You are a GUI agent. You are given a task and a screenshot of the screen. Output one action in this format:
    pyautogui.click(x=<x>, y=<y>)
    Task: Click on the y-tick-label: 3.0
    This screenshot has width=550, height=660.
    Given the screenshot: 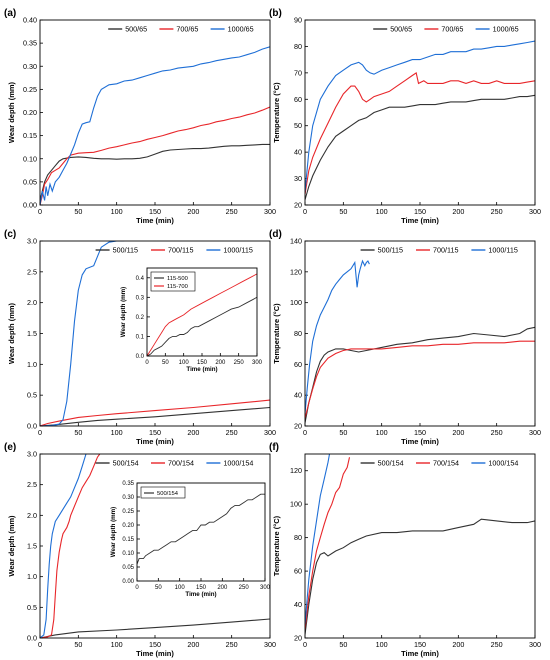 What is the action you would take?
    pyautogui.click(x=32, y=241)
    